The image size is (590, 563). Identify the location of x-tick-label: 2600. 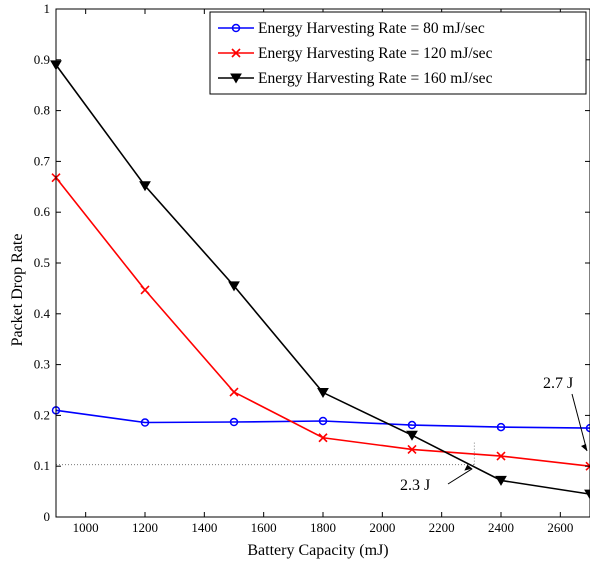
(560, 527).